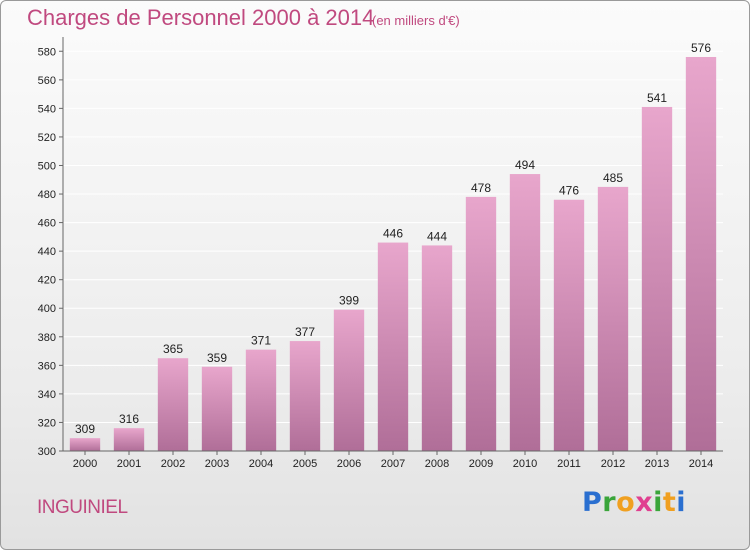  I want to click on y-tick-label: 500, so click(47, 166).